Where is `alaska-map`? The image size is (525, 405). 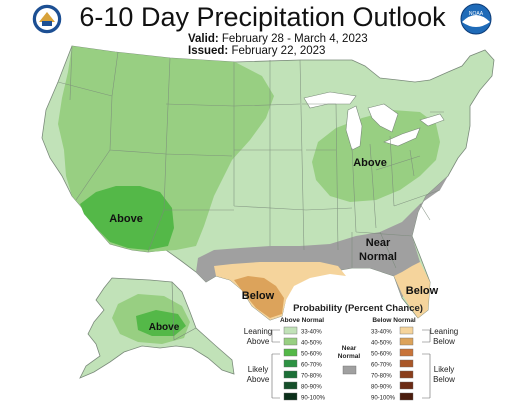 alaska-map is located at coordinates (157, 328).